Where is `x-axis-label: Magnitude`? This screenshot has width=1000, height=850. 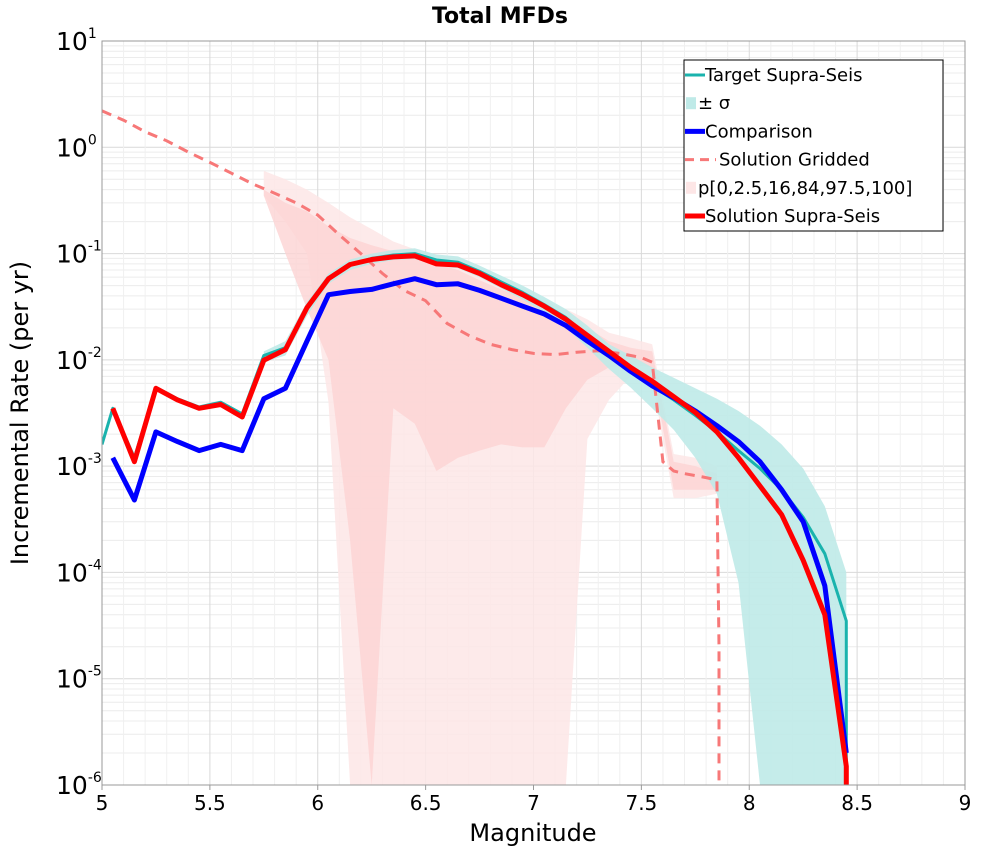
x-axis-label: Magnitude is located at coordinates (532, 833).